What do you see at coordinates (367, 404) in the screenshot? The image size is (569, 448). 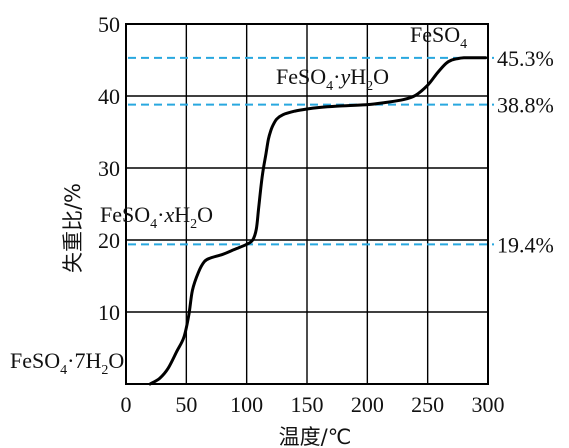 I see `x-tick-label-4: 200` at bounding box center [367, 404].